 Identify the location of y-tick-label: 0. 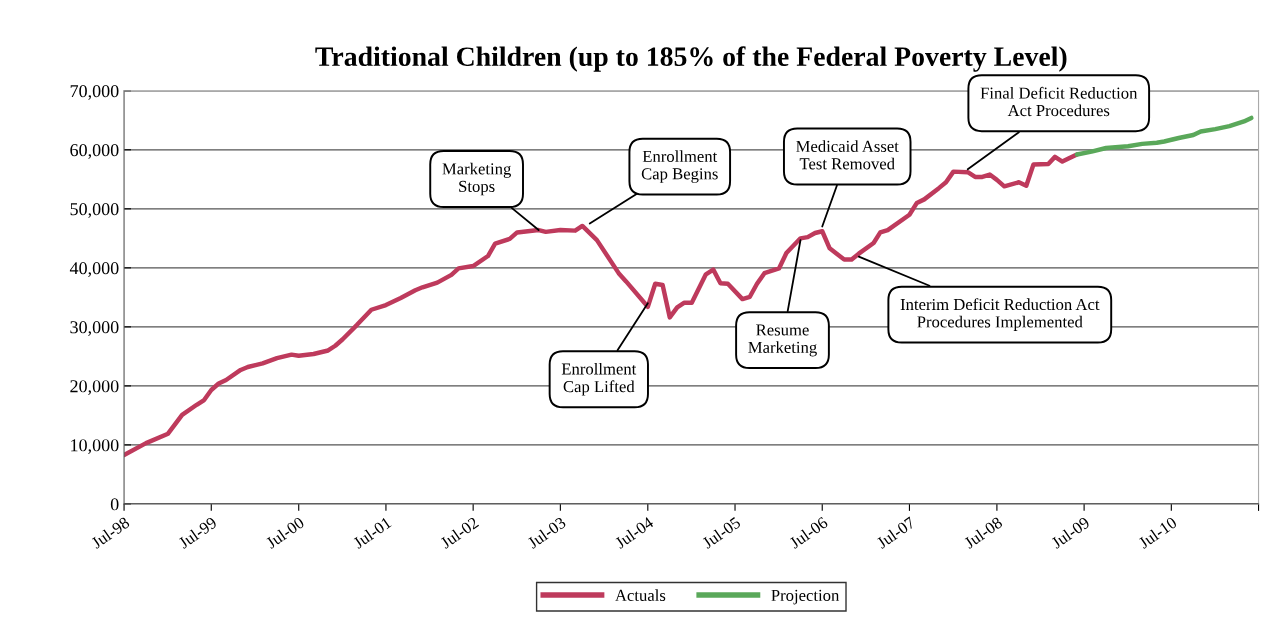
(114, 504).